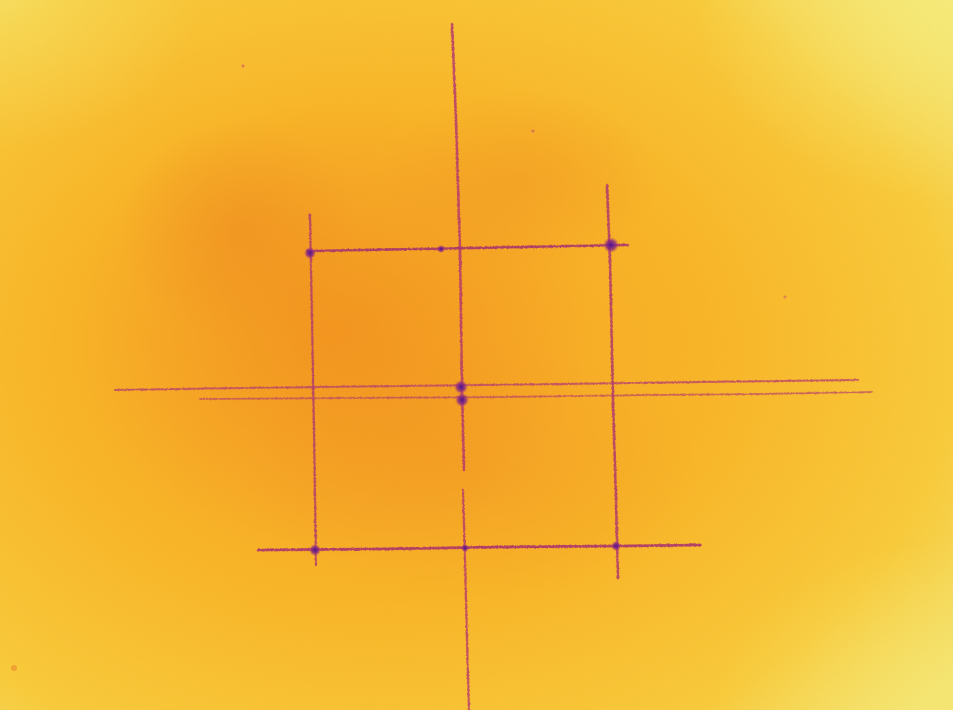 This screenshot has width=953, height=710. Describe the element at coordinates (461, 387) in the screenshot. I see `center-dot-upper` at that location.